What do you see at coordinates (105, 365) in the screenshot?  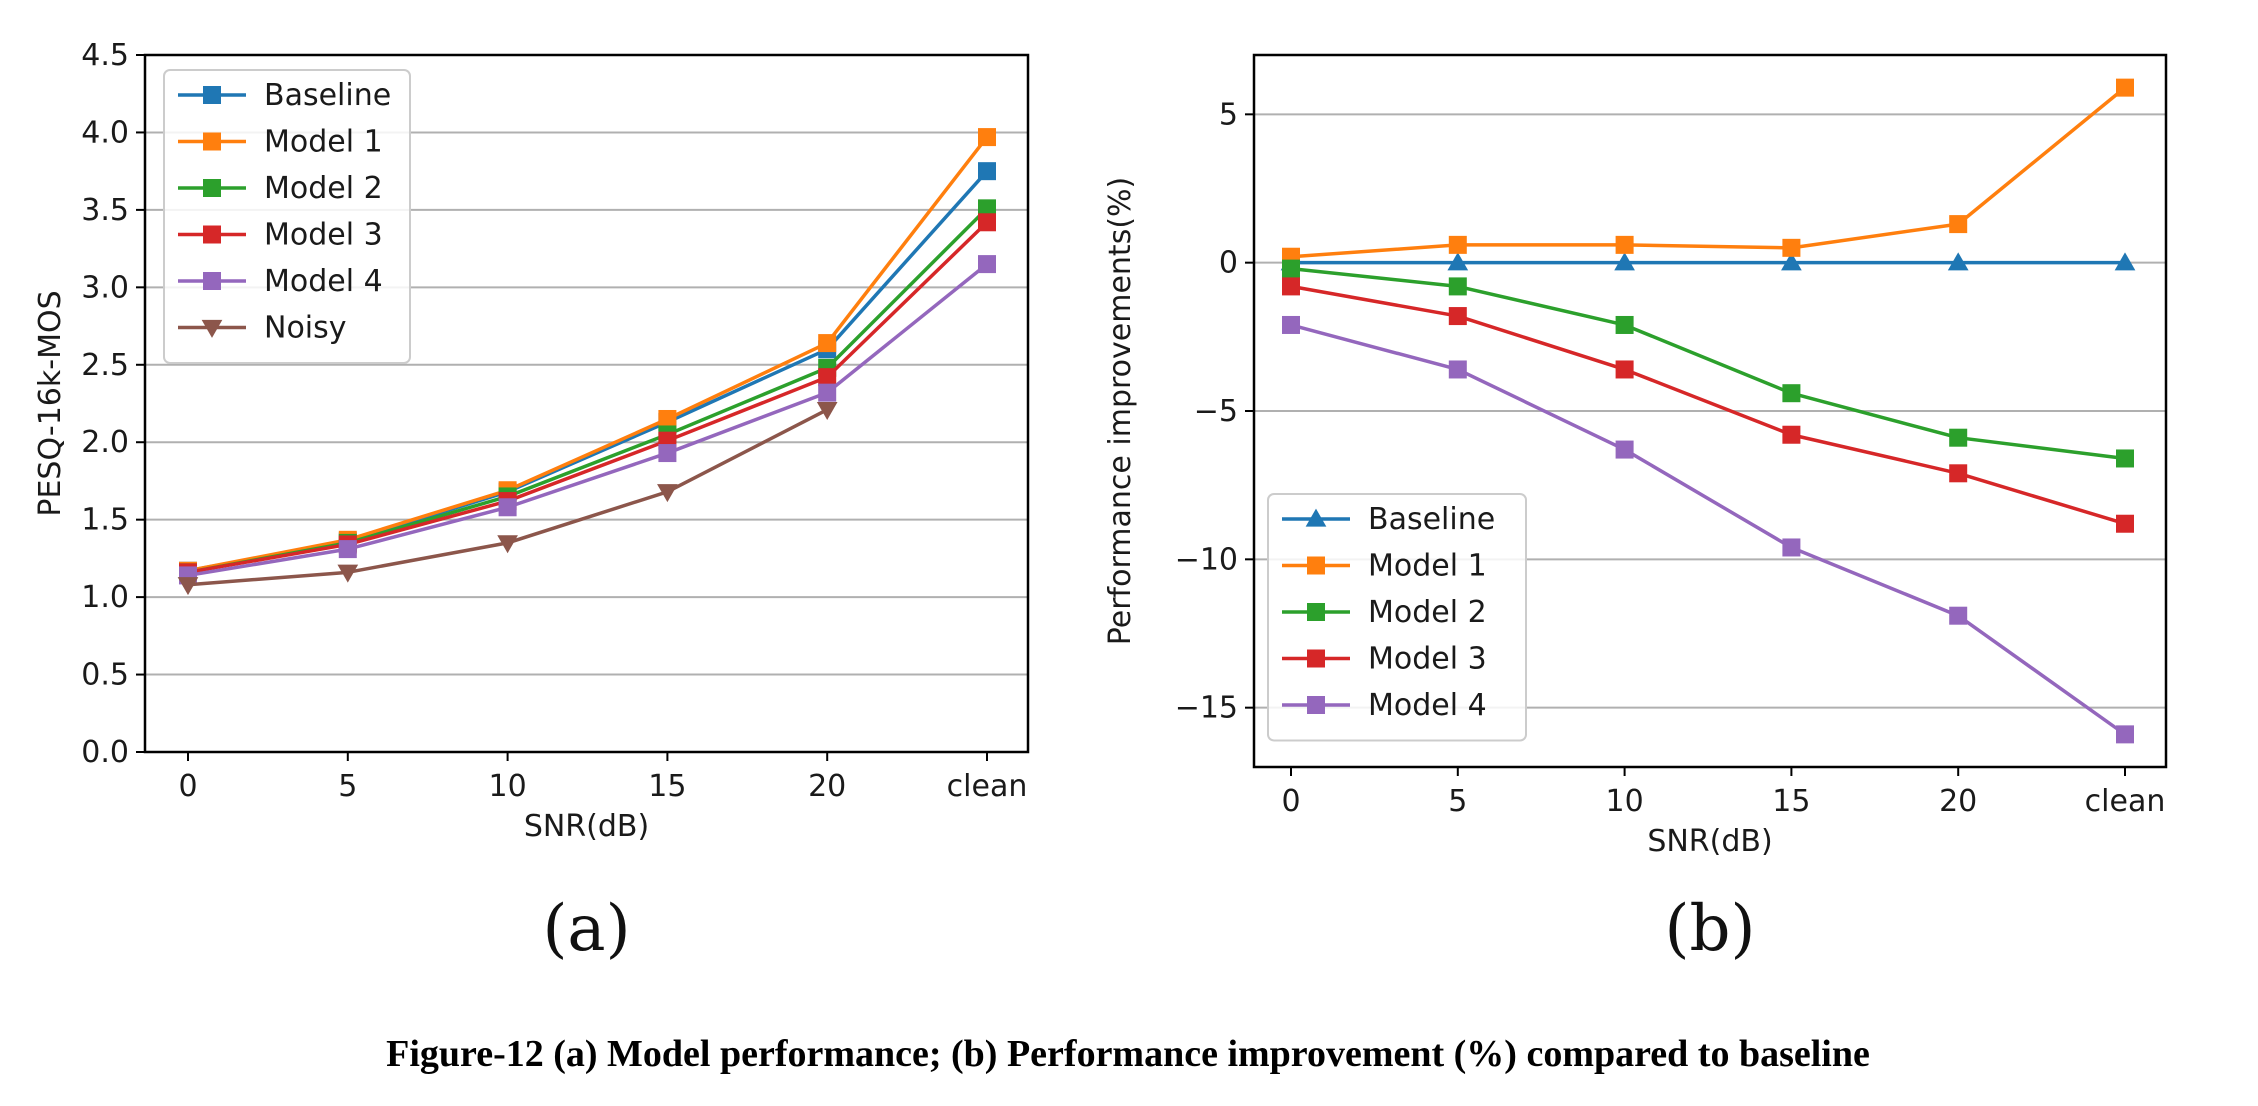 I see `y-tick-label: 2.5` at bounding box center [105, 365].